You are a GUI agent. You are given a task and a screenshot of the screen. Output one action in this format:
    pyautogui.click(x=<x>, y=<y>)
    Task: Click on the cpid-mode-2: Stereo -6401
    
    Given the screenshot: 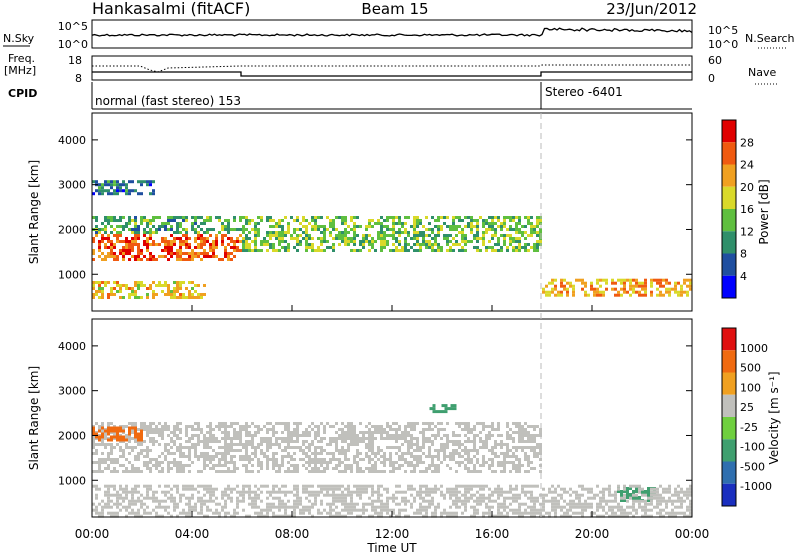 What is the action you would take?
    pyautogui.click(x=584, y=92)
    